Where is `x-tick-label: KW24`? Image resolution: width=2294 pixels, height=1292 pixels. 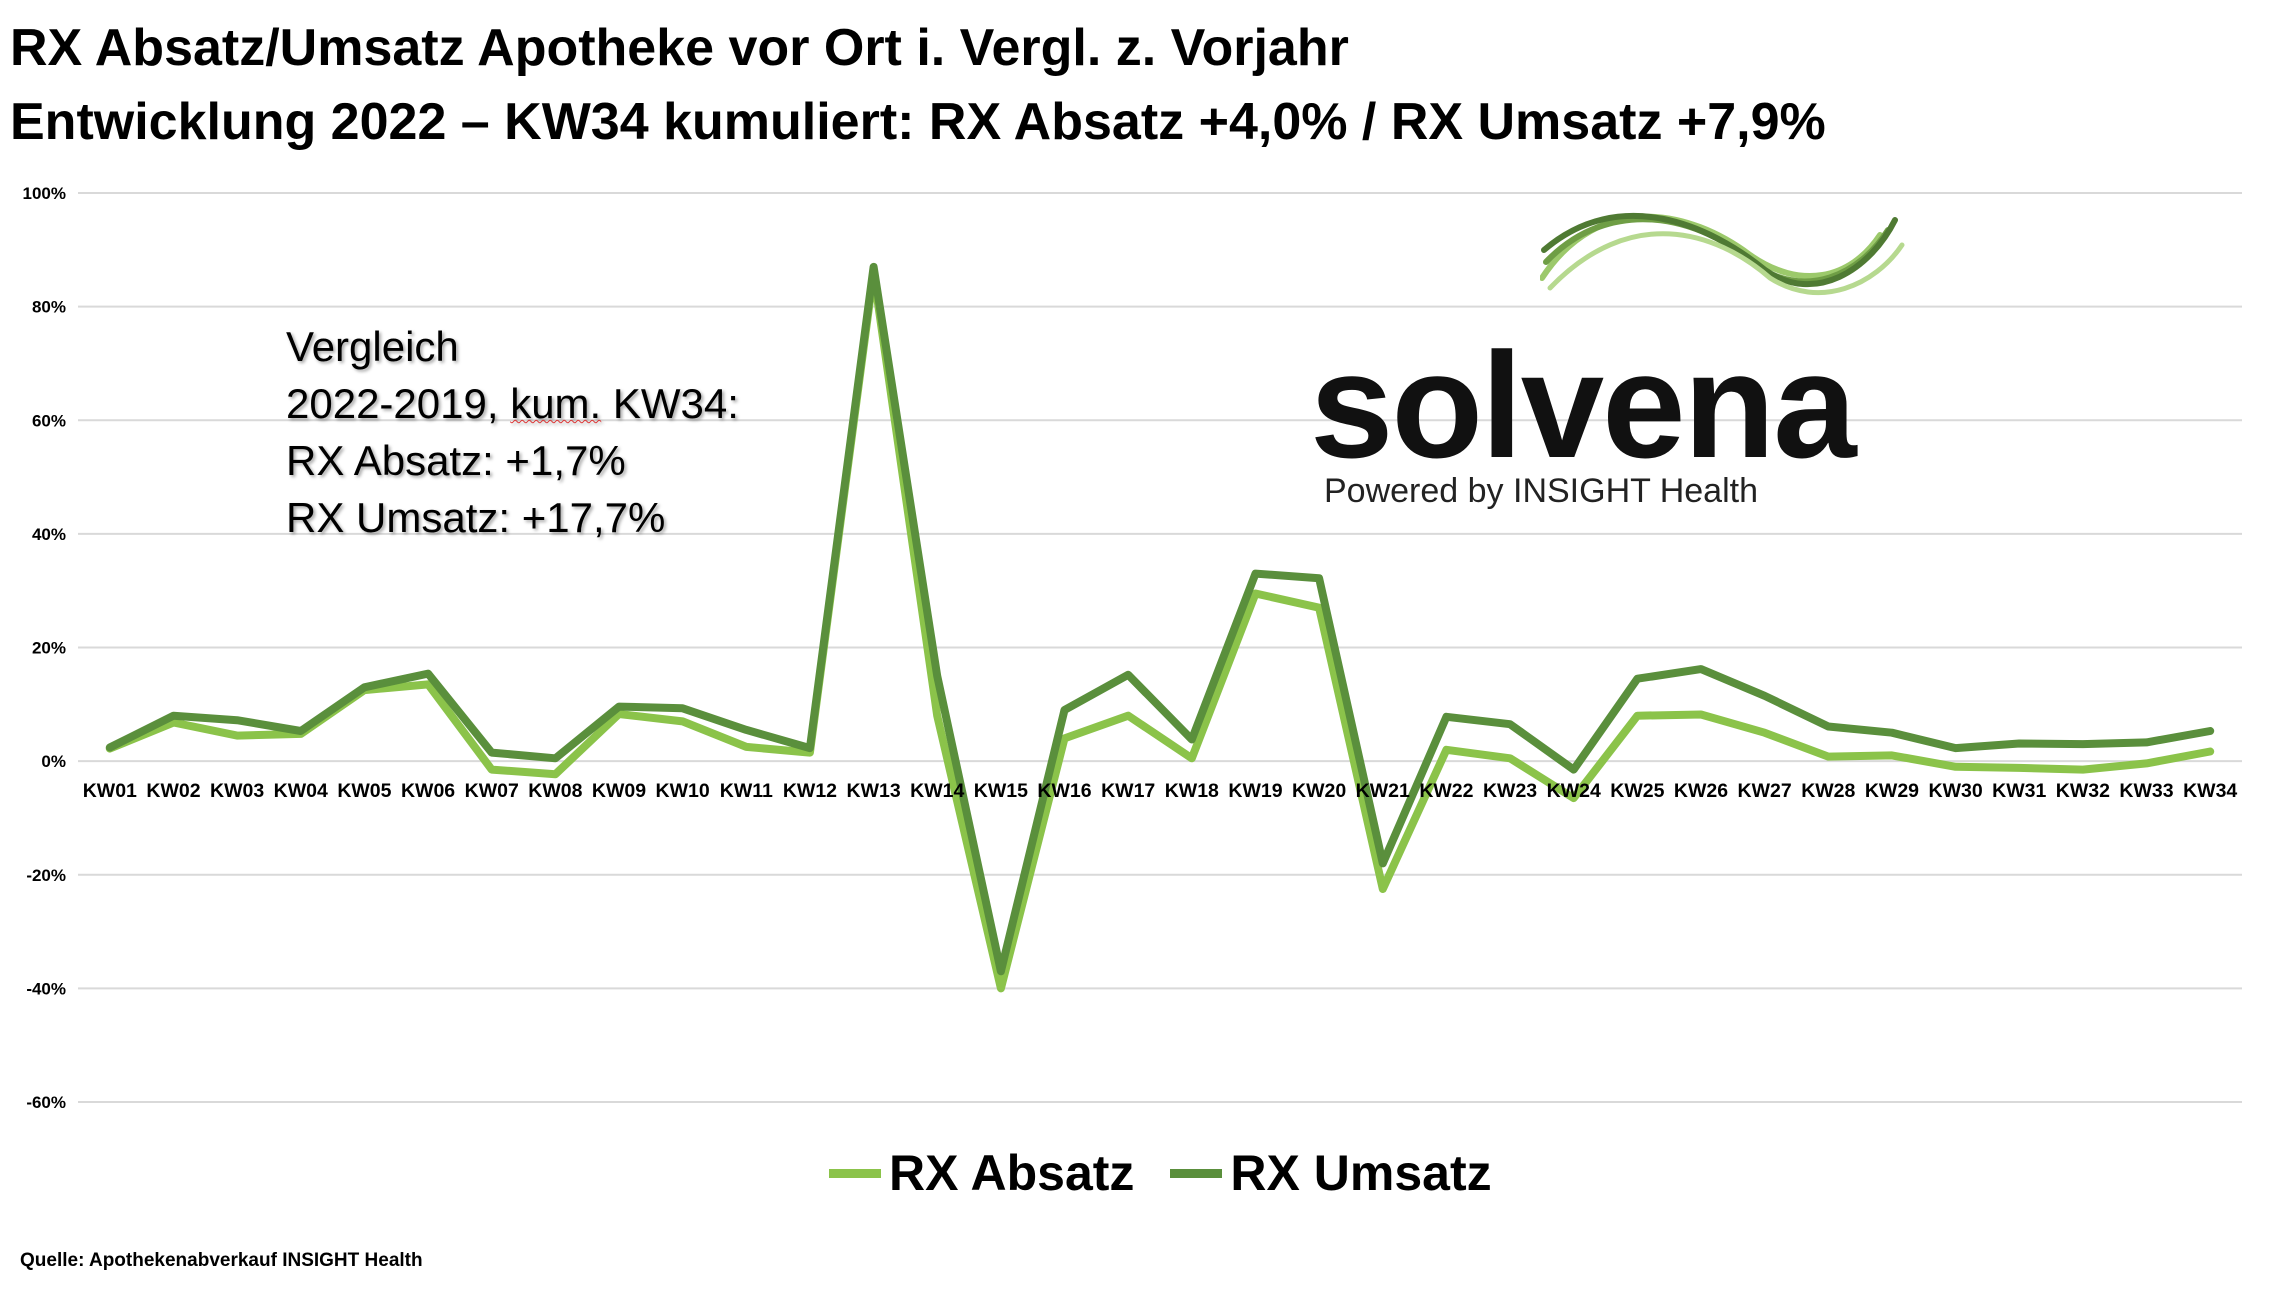 x-tick-label: KW24 is located at coordinates (1574, 791).